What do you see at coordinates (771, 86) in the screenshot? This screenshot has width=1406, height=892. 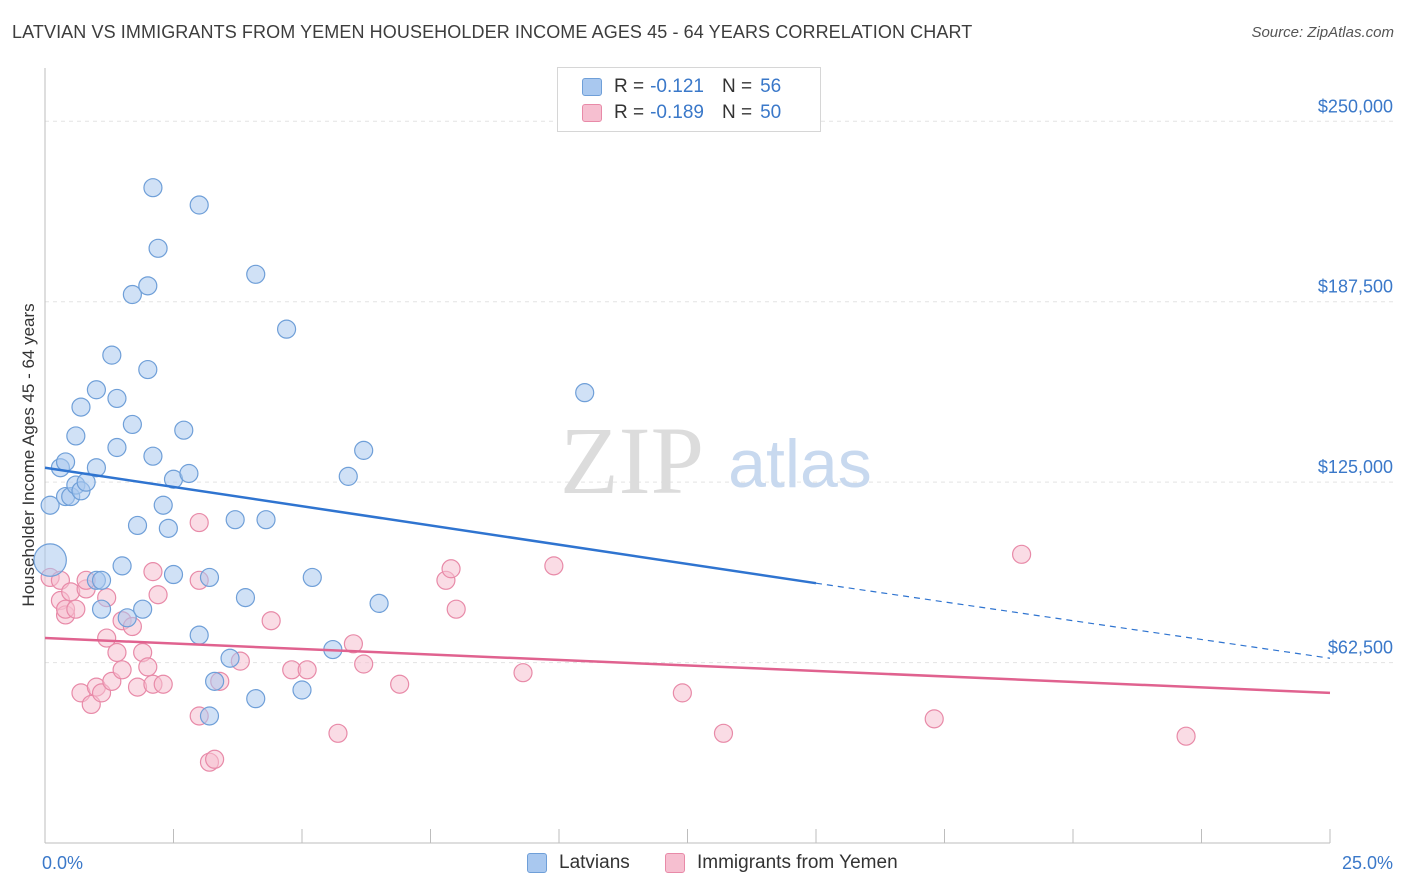 I see `legend-n-value: 56` at bounding box center [771, 86].